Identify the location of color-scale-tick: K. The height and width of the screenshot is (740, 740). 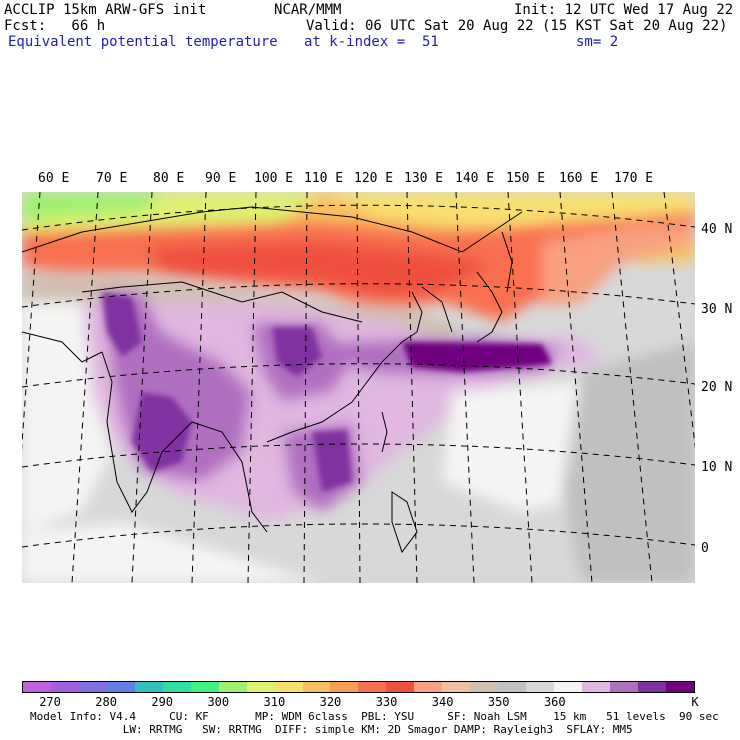
(695, 702).